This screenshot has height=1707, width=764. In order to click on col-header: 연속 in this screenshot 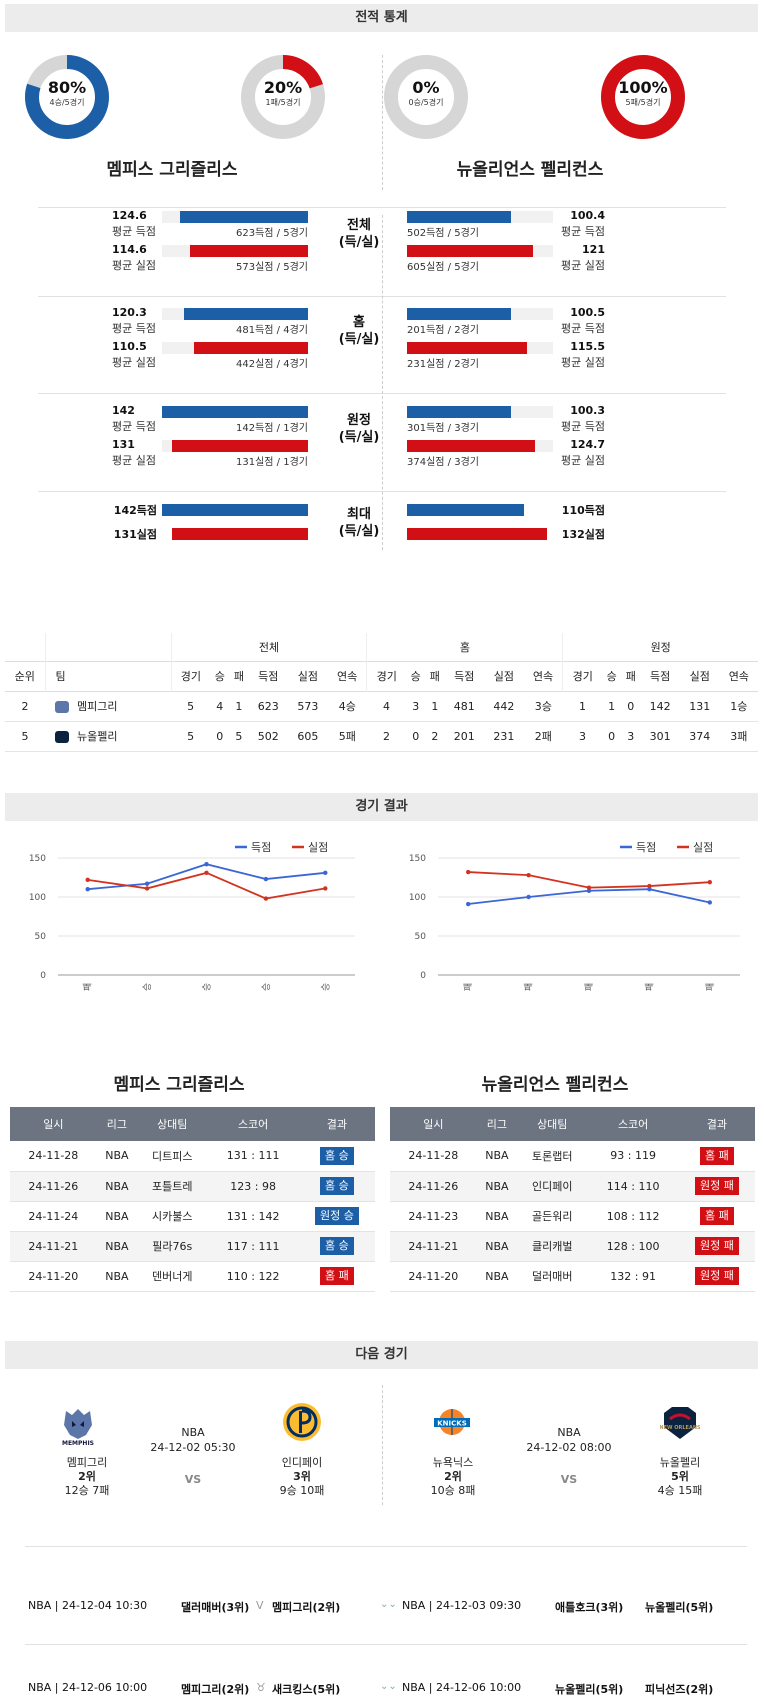, I will do `click(543, 676)`.